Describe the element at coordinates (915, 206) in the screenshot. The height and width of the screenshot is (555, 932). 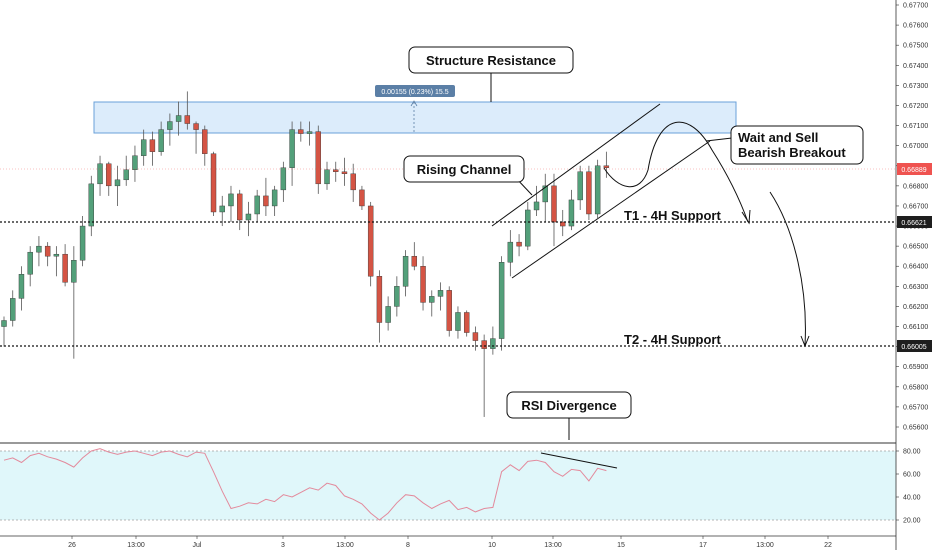
I see `price-tick-label: 0.66700` at that location.